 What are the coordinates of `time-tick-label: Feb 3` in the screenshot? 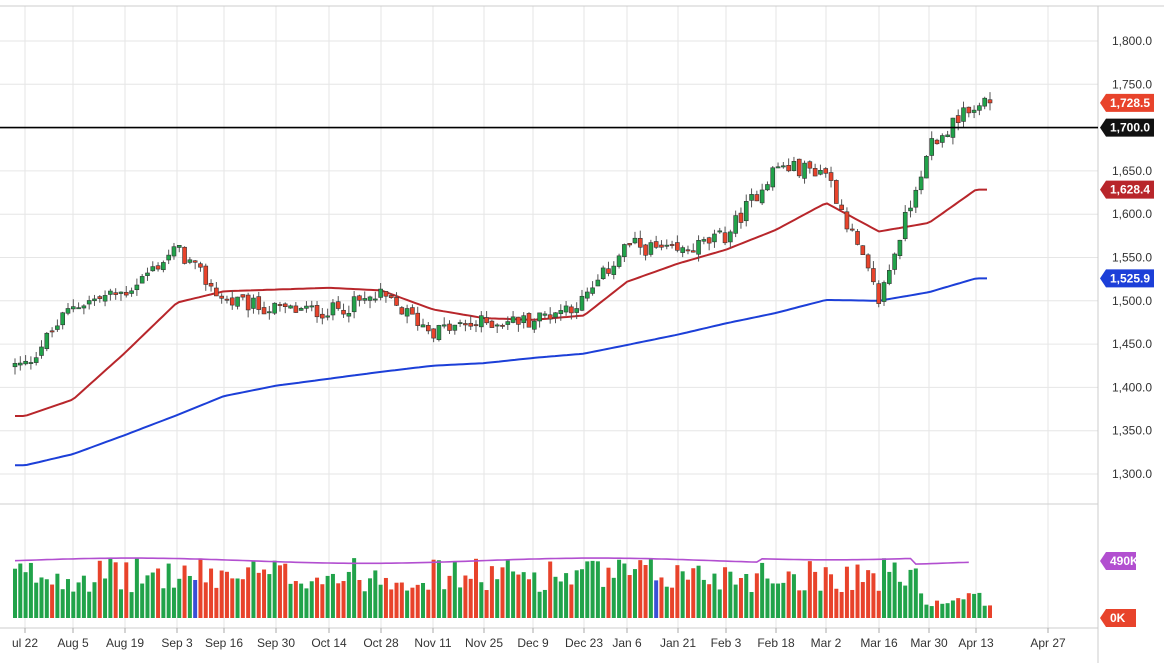 It's located at (726, 643).